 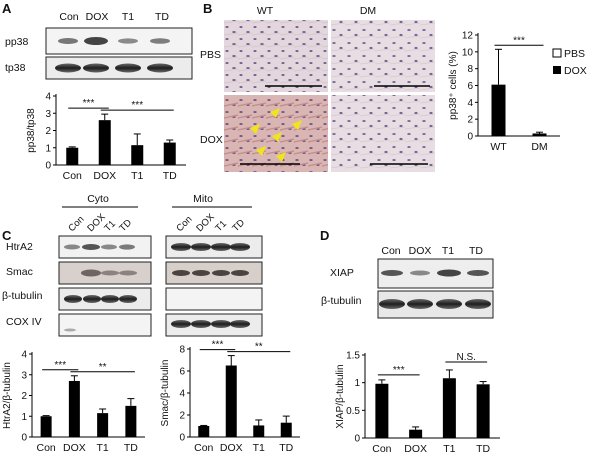 I want to click on western-blot-beta-tubulin, so click(x=435, y=304).